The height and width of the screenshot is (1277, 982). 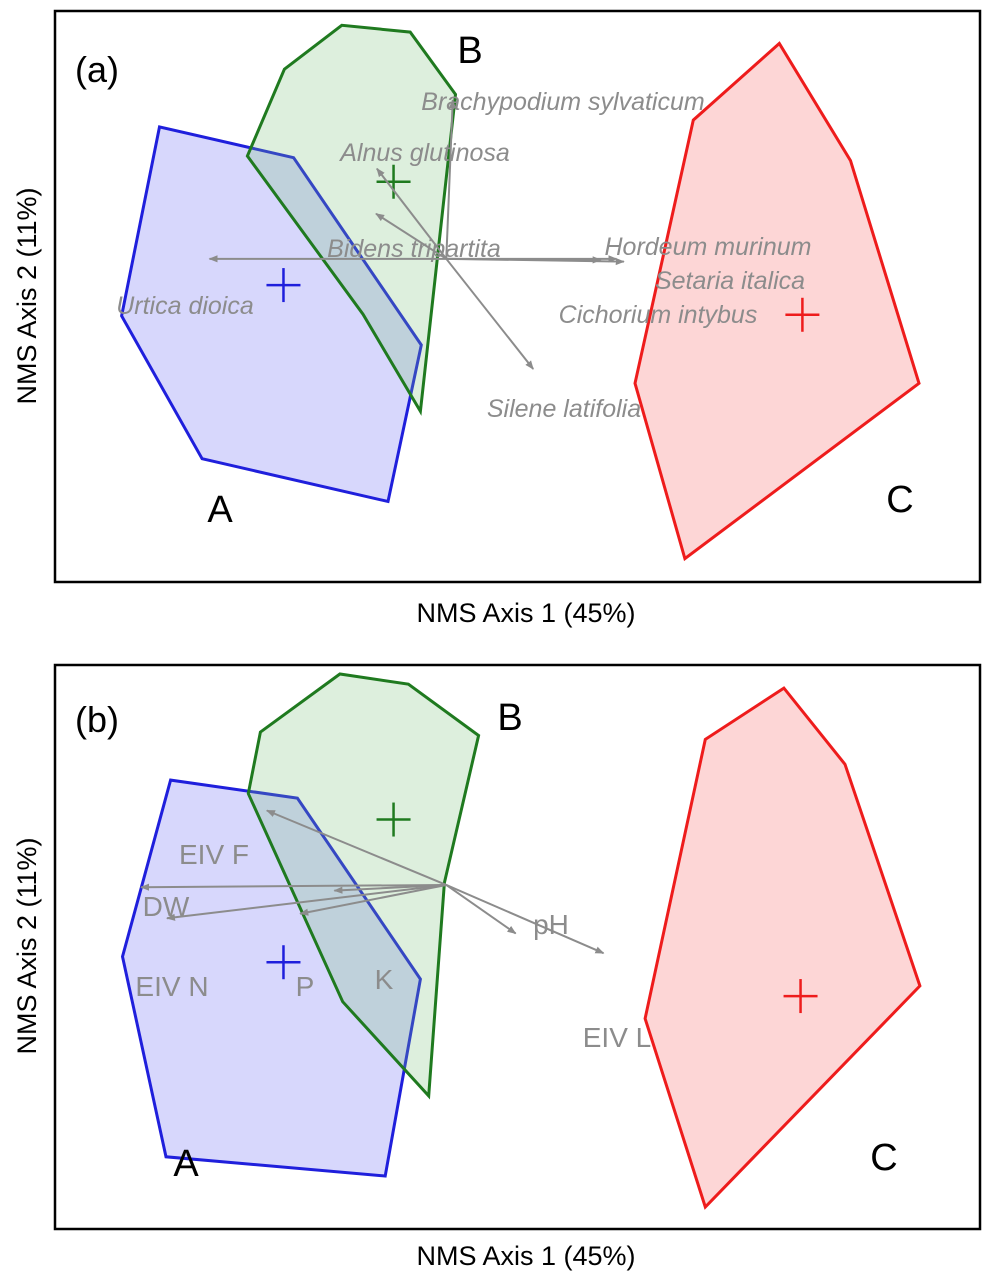 I want to click on vector-label: DW, so click(x=166, y=906).